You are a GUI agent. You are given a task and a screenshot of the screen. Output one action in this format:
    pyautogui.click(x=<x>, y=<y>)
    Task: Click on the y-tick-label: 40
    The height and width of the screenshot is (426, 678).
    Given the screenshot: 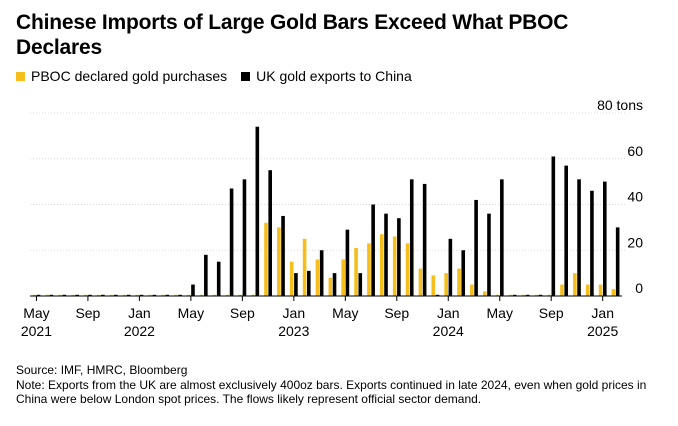 What is the action you would take?
    pyautogui.click(x=635, y=197)
    